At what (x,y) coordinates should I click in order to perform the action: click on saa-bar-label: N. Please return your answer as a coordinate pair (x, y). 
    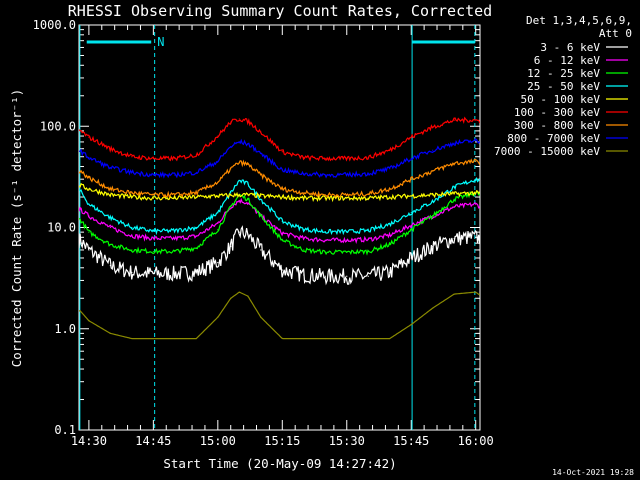
    Looking at the image, I should click on (160, 42).